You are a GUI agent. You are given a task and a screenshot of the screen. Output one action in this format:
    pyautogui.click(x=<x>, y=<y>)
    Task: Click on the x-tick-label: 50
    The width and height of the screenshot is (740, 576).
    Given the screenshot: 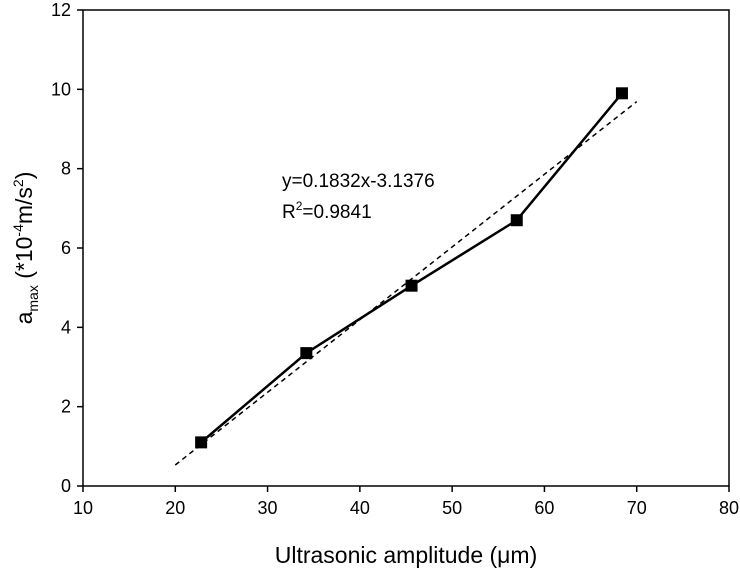 What is the action you would take?
    pyautogui.click(x=452, y=508)
    